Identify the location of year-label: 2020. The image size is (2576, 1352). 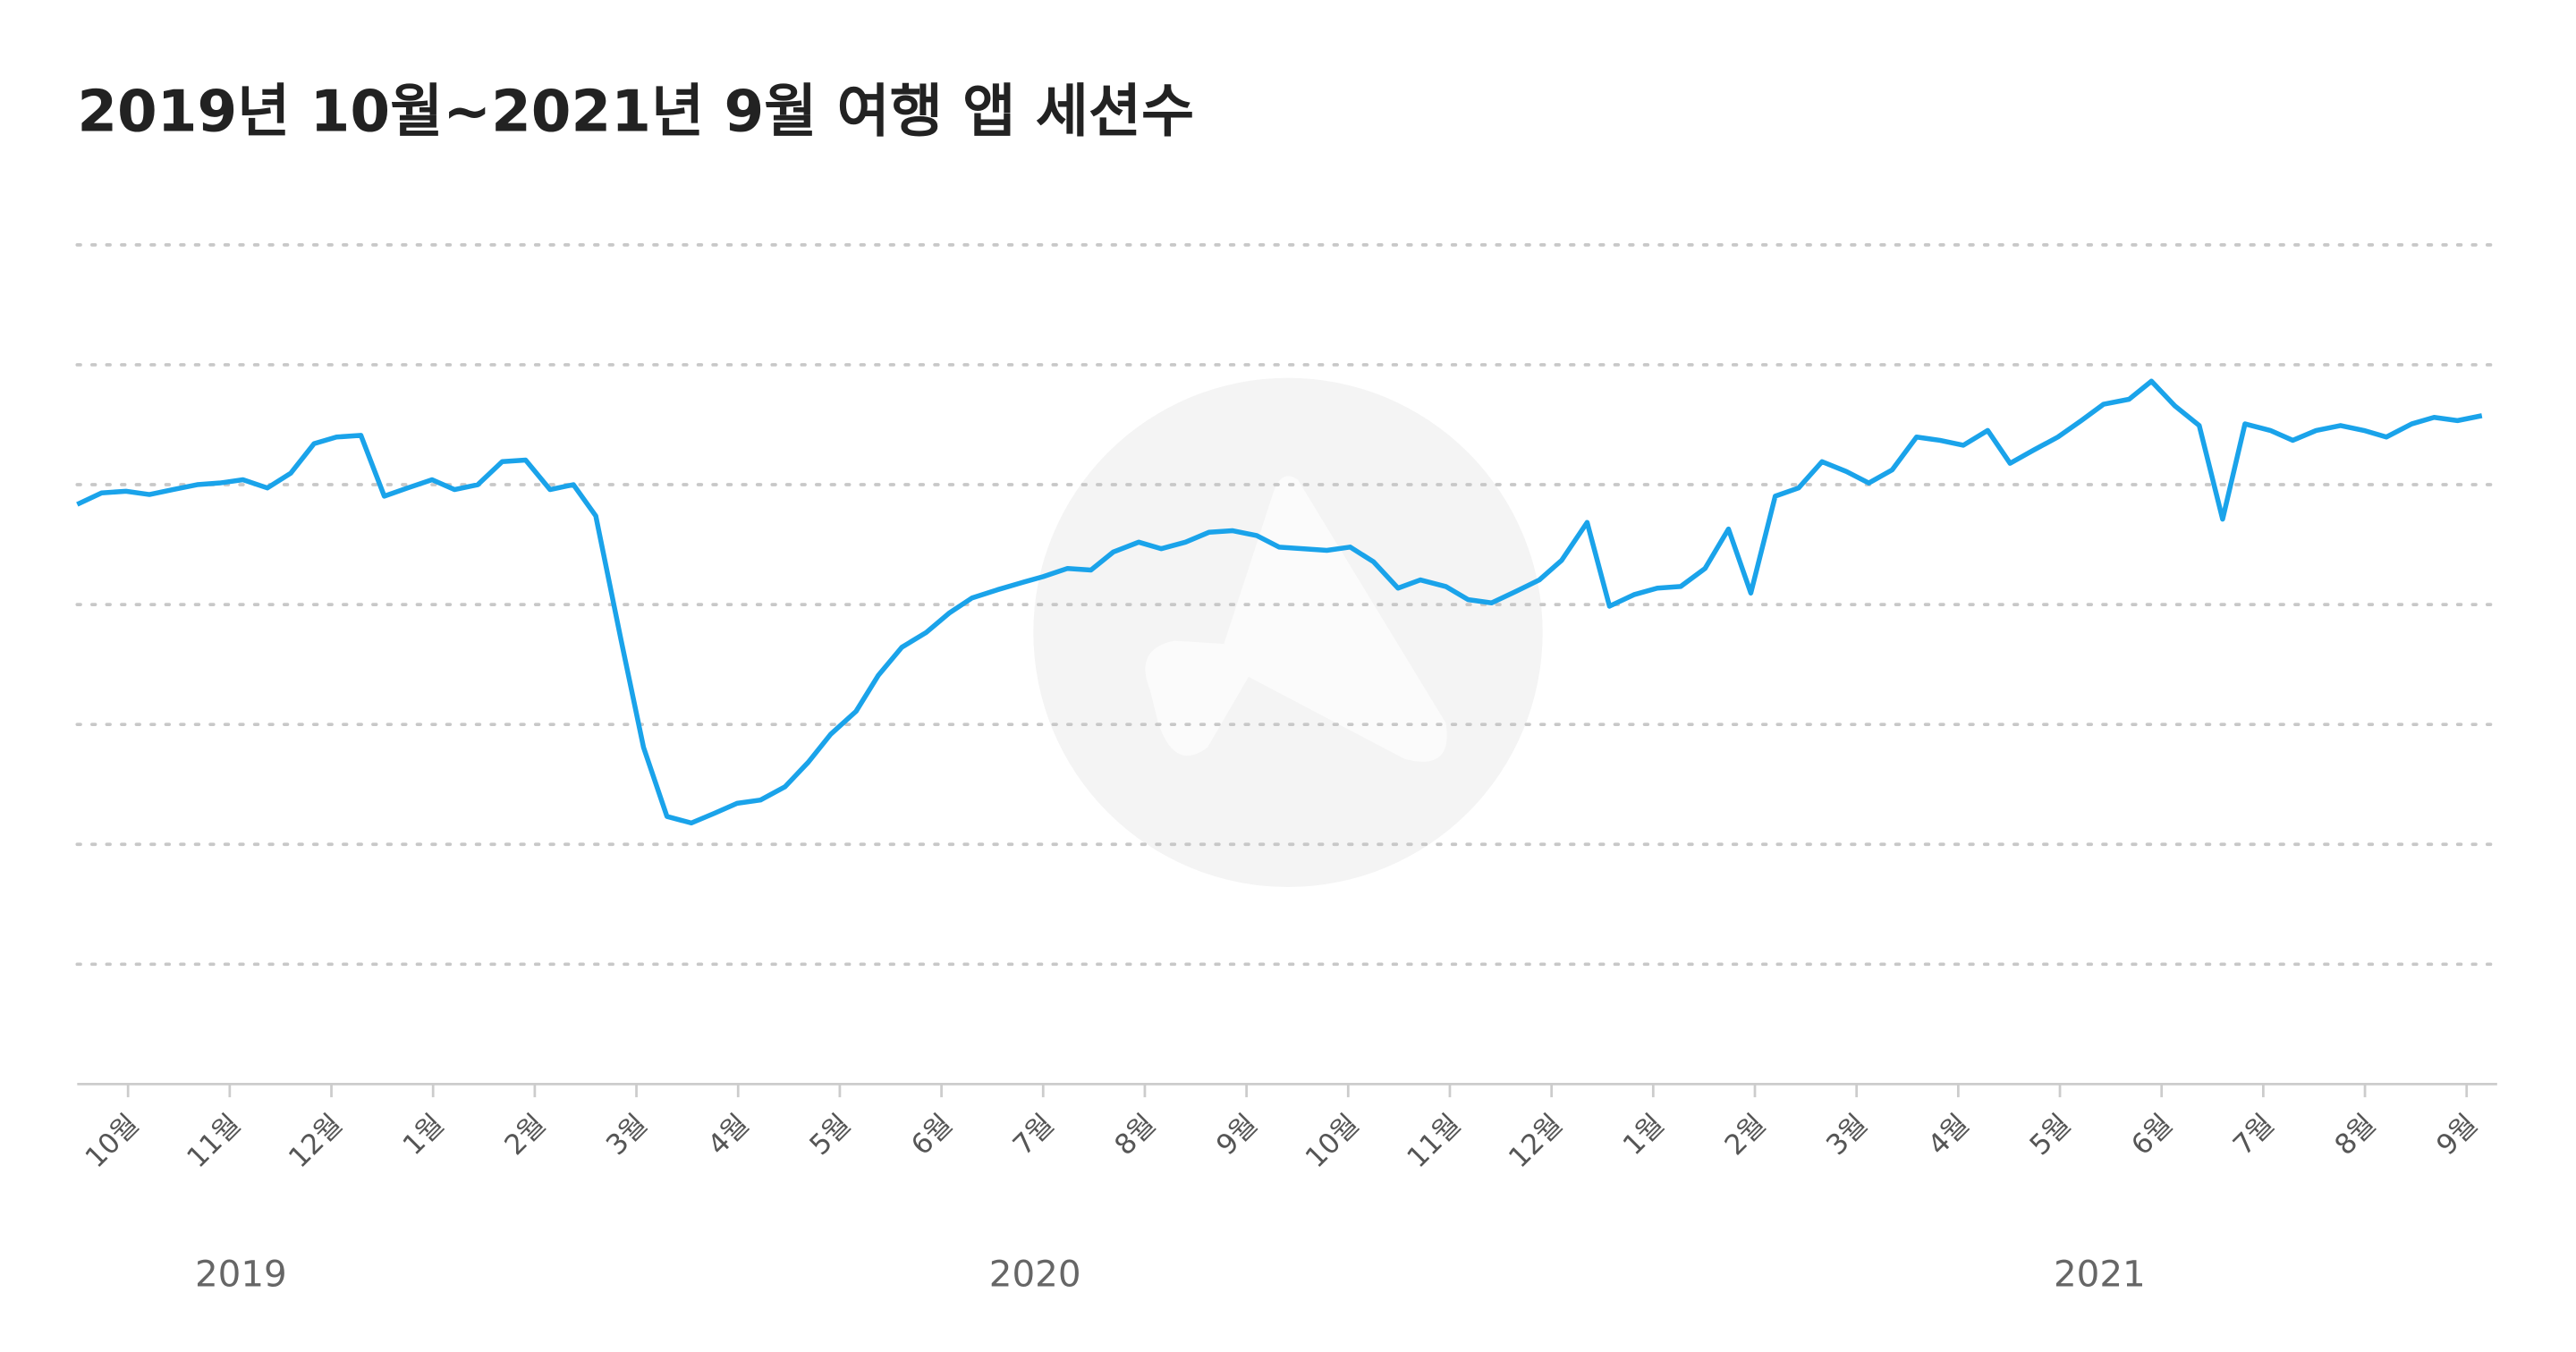
(1035, 1273).